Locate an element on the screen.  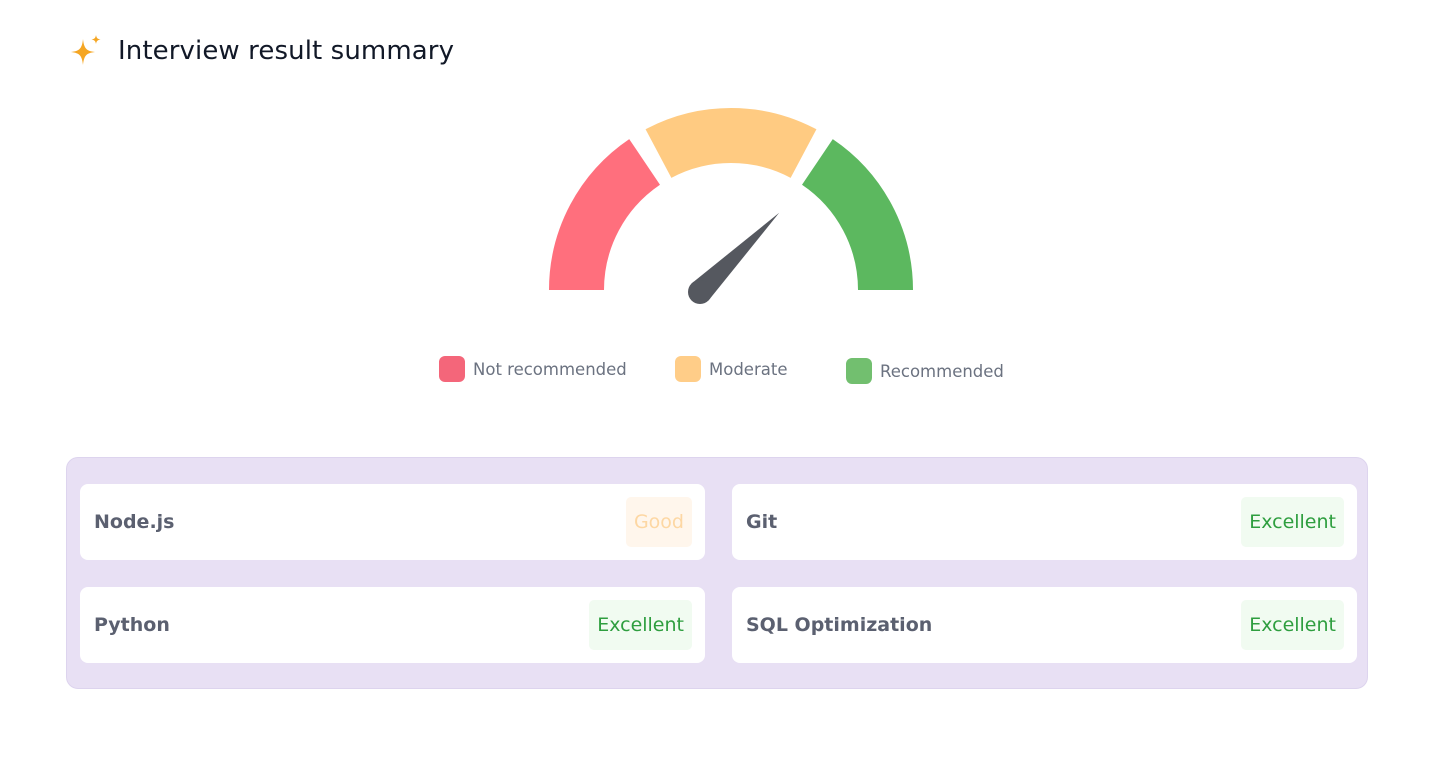
rating-badge: Good is located at coordinates (658, 522).